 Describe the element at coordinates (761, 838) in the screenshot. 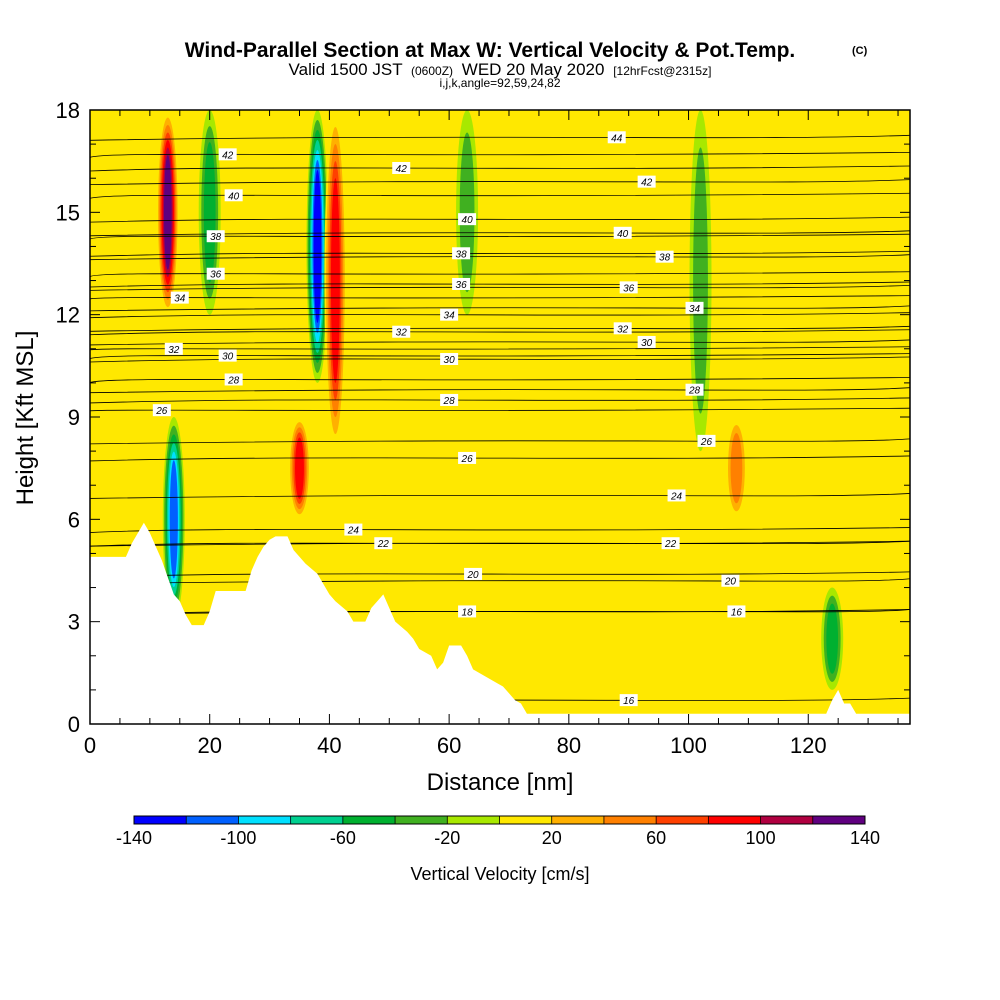

I see `colorbar-tick-label: 100` at that location.